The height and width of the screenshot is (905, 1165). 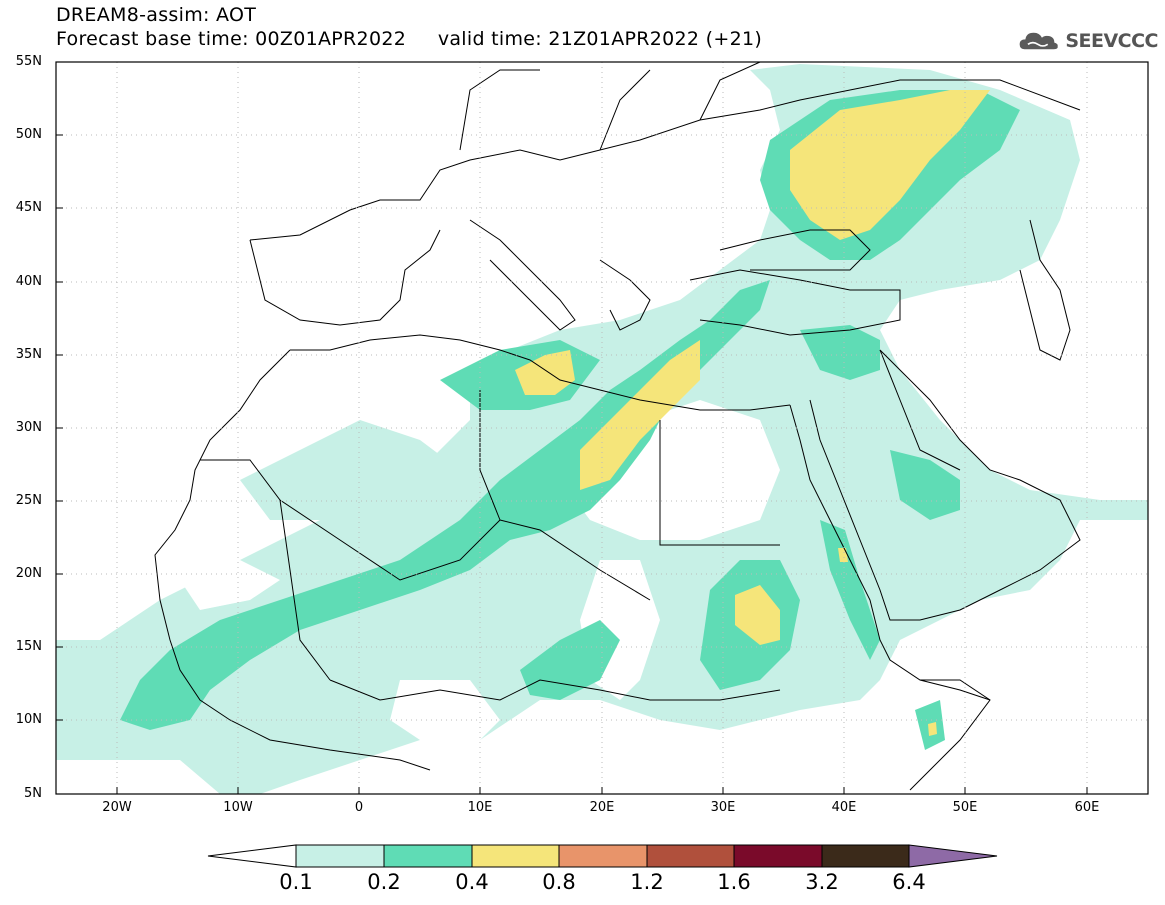 I want to click on colorbar-label: 0.8, so click(x=559, y=882).